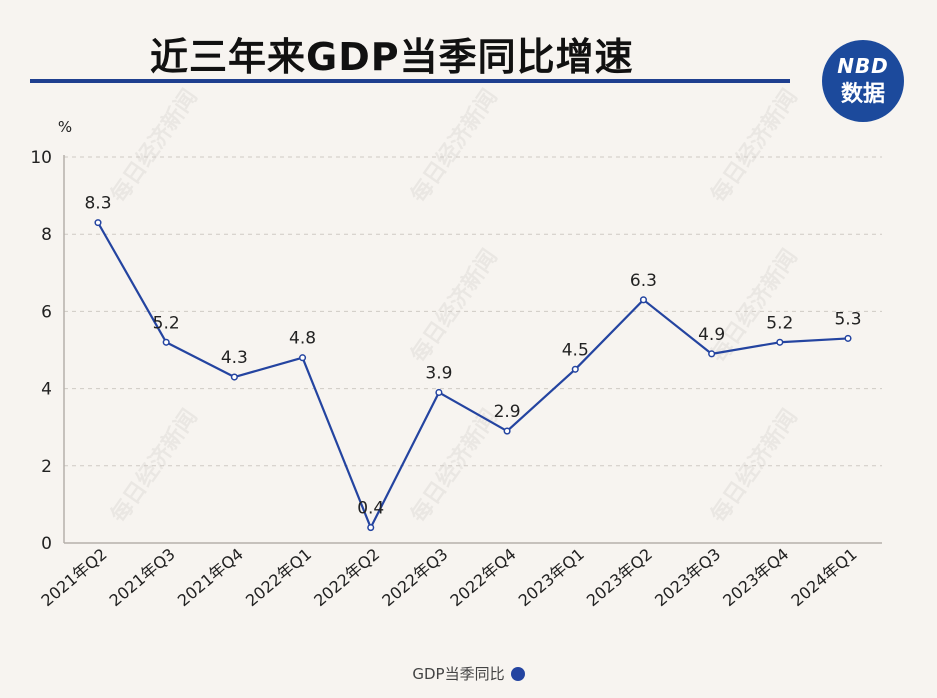 Image resolution: width=937 pixels, height=698 pixels. I want to click on x-tick-label: 2022年Q3, so click(414, 578).